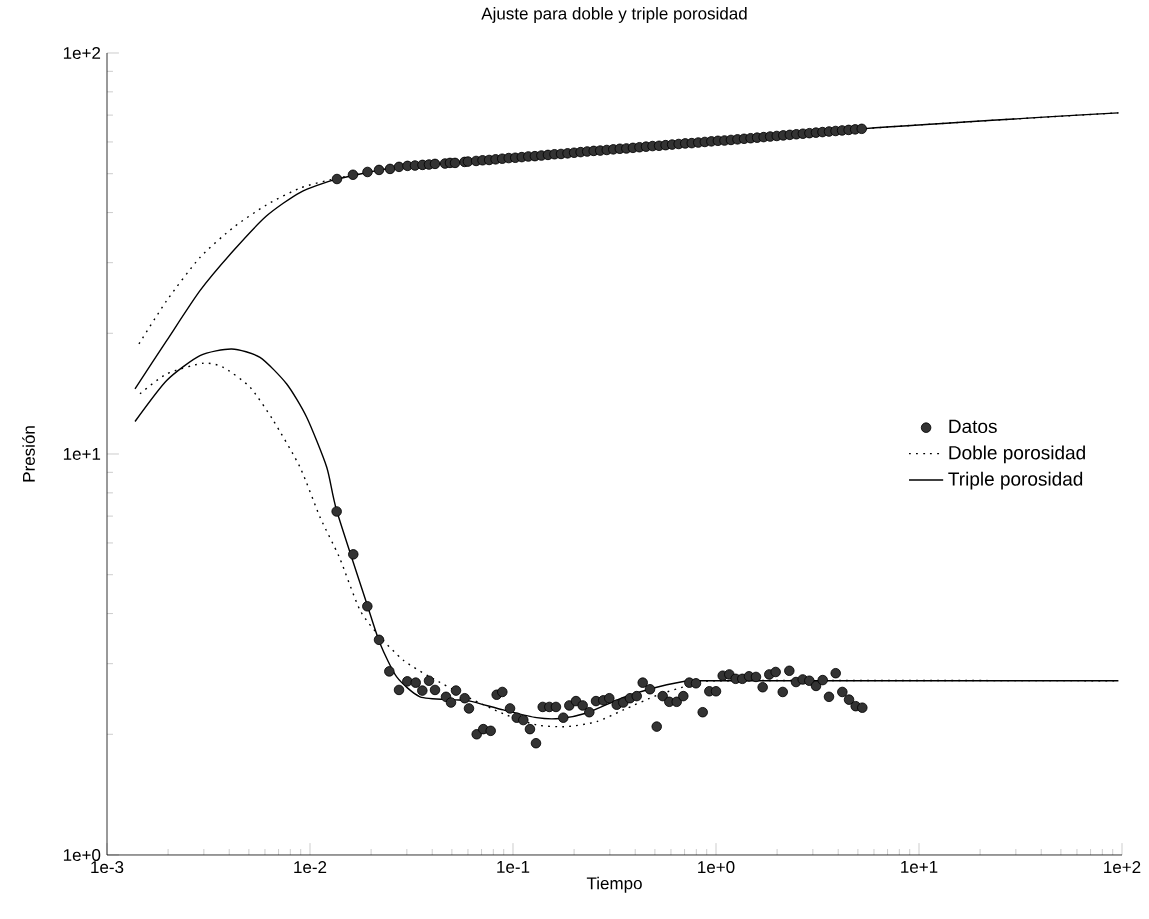 The width and height of the screenshot is (1149, 919). Describe the element at coordinates (716, 867) in the screenshot. I see `x-tick-label: 1e+0` at that location.